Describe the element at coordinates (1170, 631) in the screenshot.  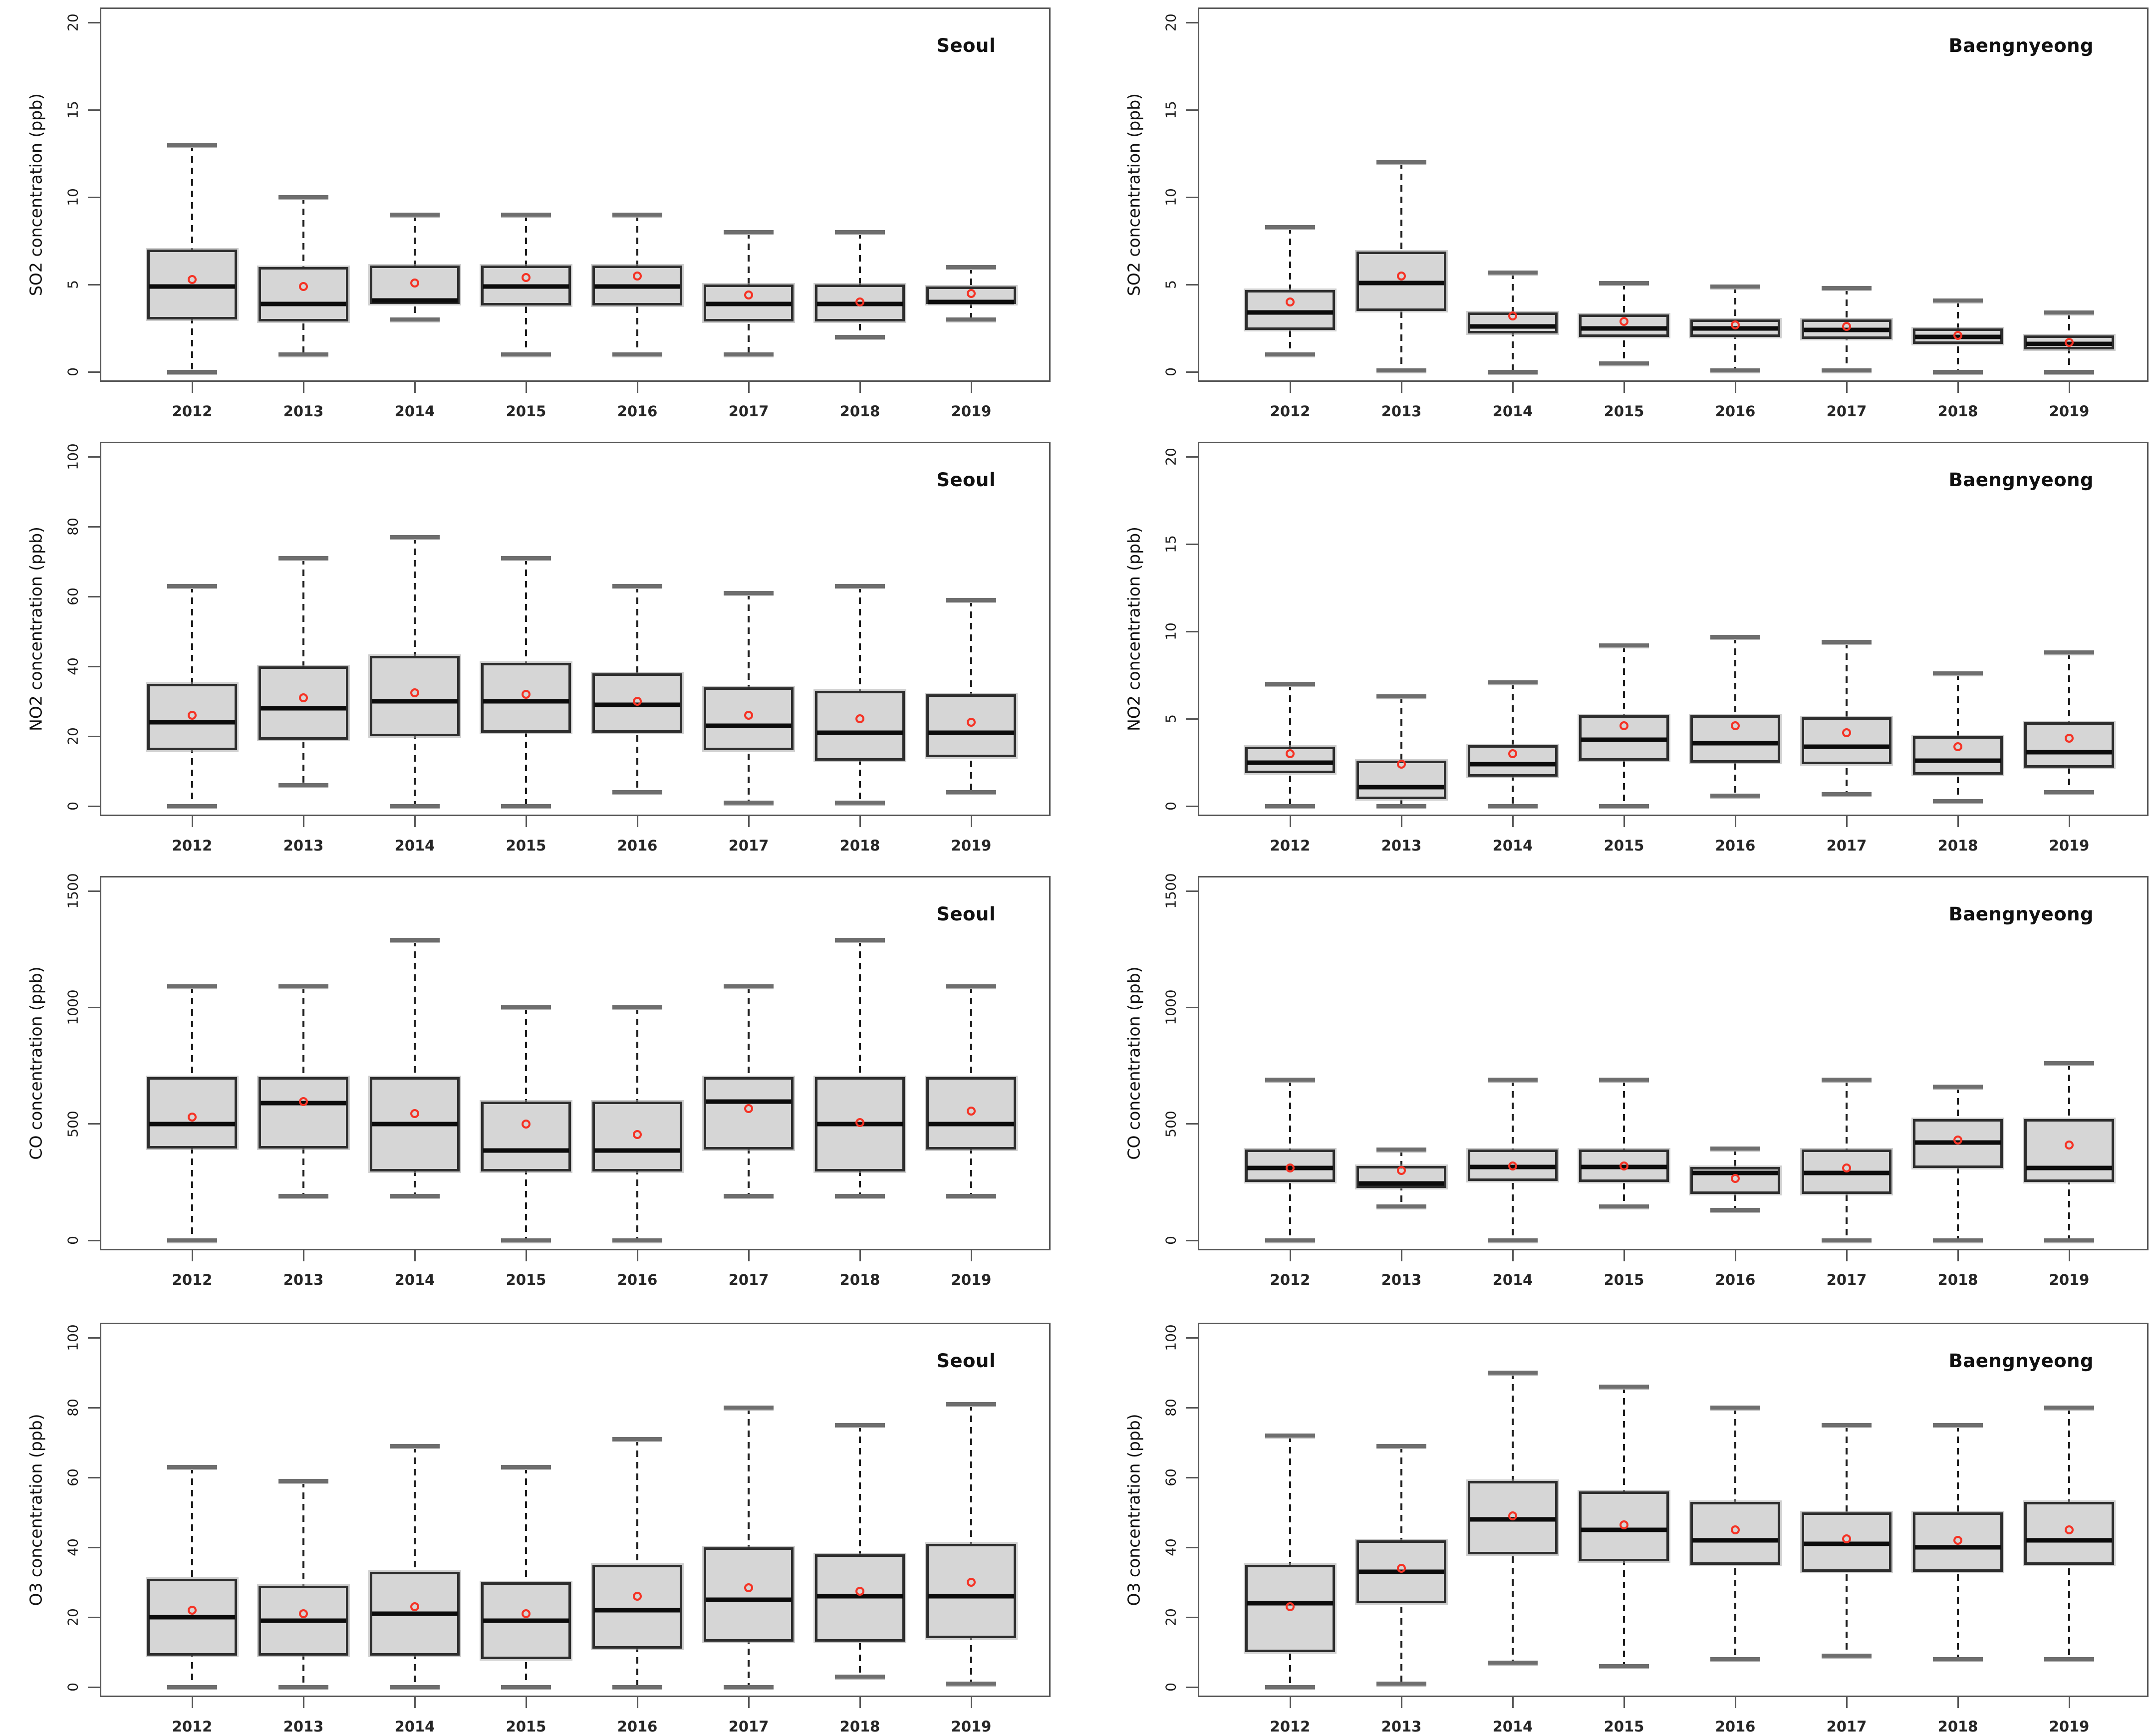
I see `y-tick-label: 10` at that location.